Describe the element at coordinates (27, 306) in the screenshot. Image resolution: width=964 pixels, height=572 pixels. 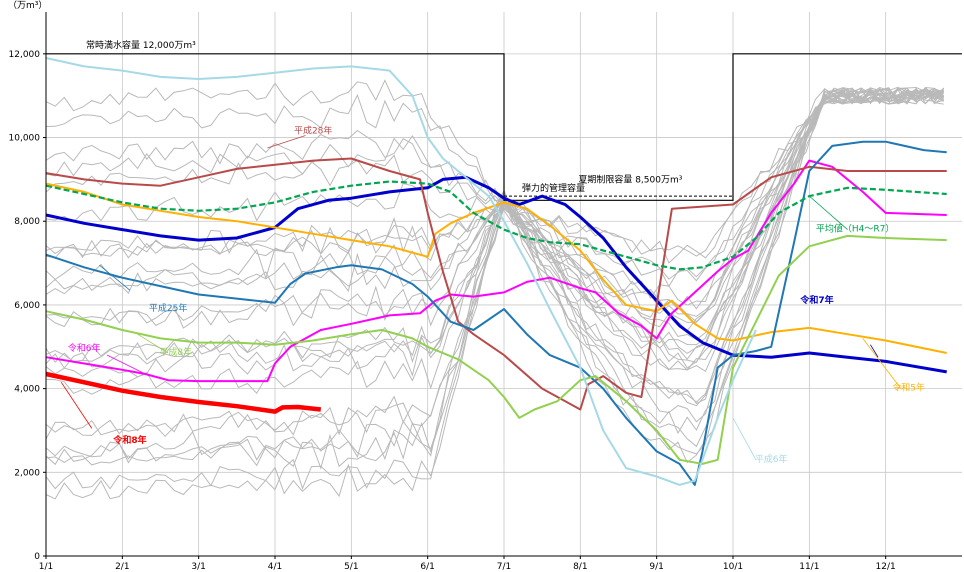
I see `y-tick-label: 6,000` at that location.